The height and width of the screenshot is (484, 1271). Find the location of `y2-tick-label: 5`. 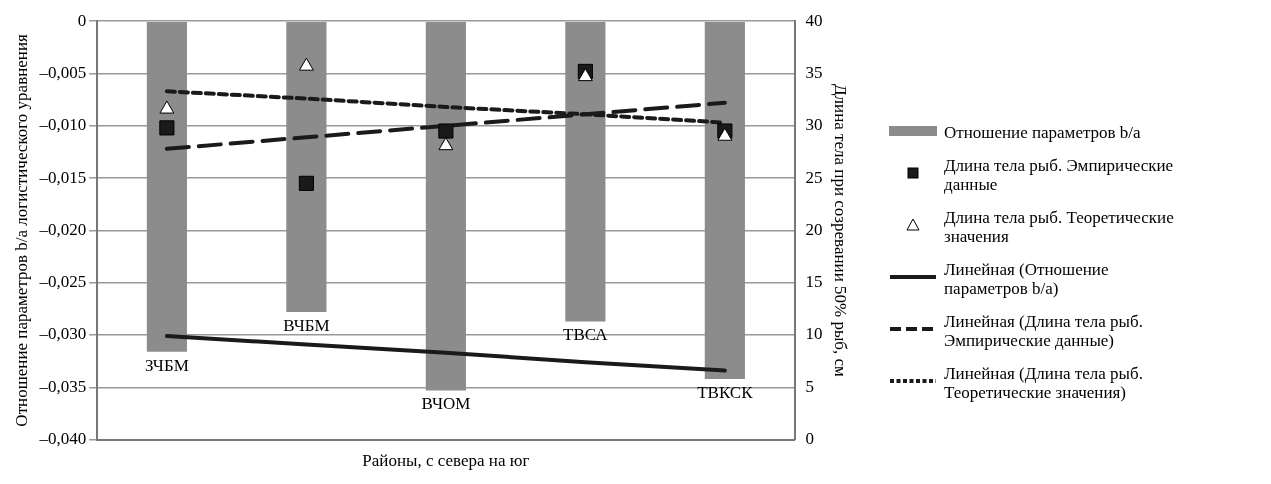

y2-tick-label: 5 is located at coordinates (810, 386).